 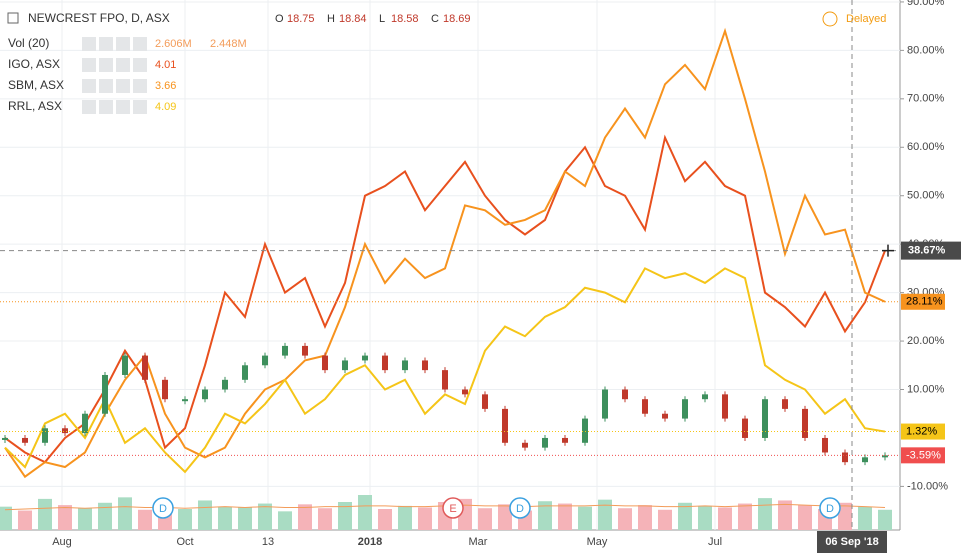 I want to click on crosshair-cursor, so click(x=888, y=250).